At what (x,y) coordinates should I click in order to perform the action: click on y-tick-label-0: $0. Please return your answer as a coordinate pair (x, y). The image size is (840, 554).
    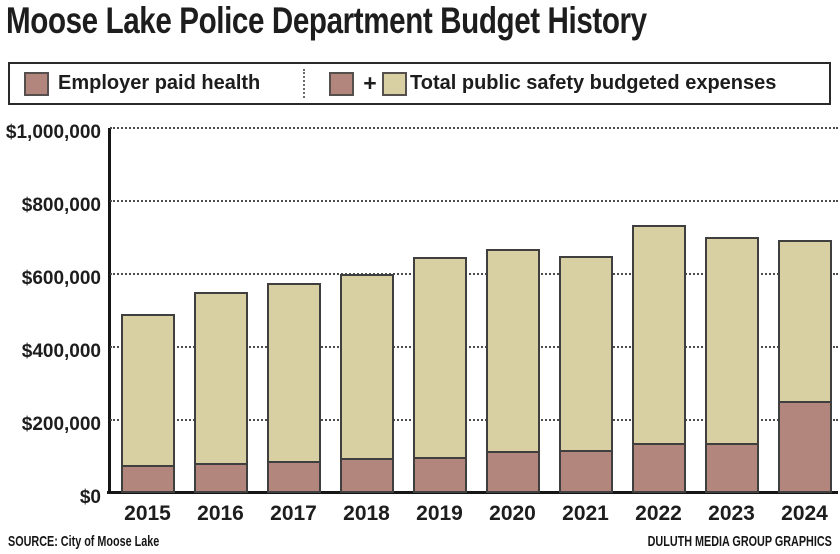
    Looking at the image, I should click on (90, 497).